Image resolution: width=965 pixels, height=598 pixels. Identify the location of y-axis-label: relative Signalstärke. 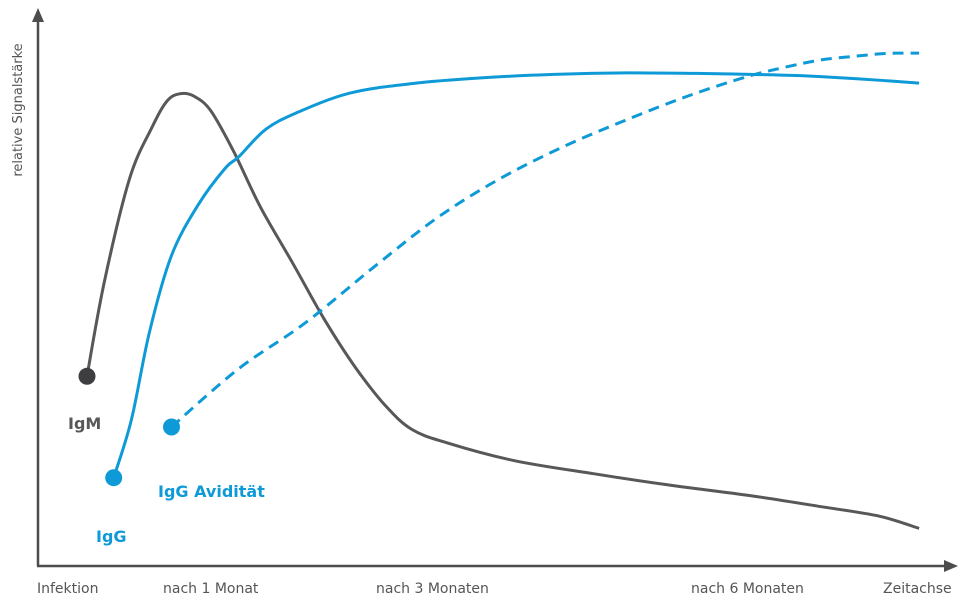
(18, 109).